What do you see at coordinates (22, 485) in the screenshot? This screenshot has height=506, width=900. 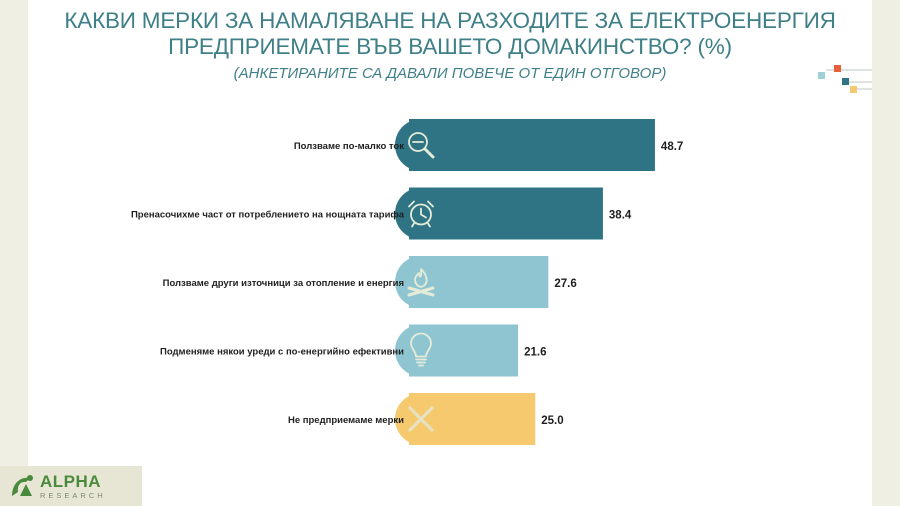 I see `alpha-logo-mark-icon` at bounding box center [22, 485].